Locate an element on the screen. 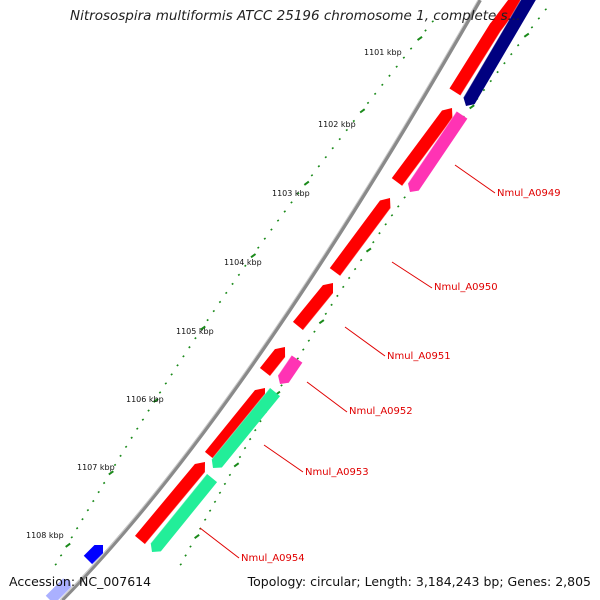 Image resolution: width=600 pixels, height=600 pixels. kbp-label: 1108 kbp is located at coordinates (45, 535).